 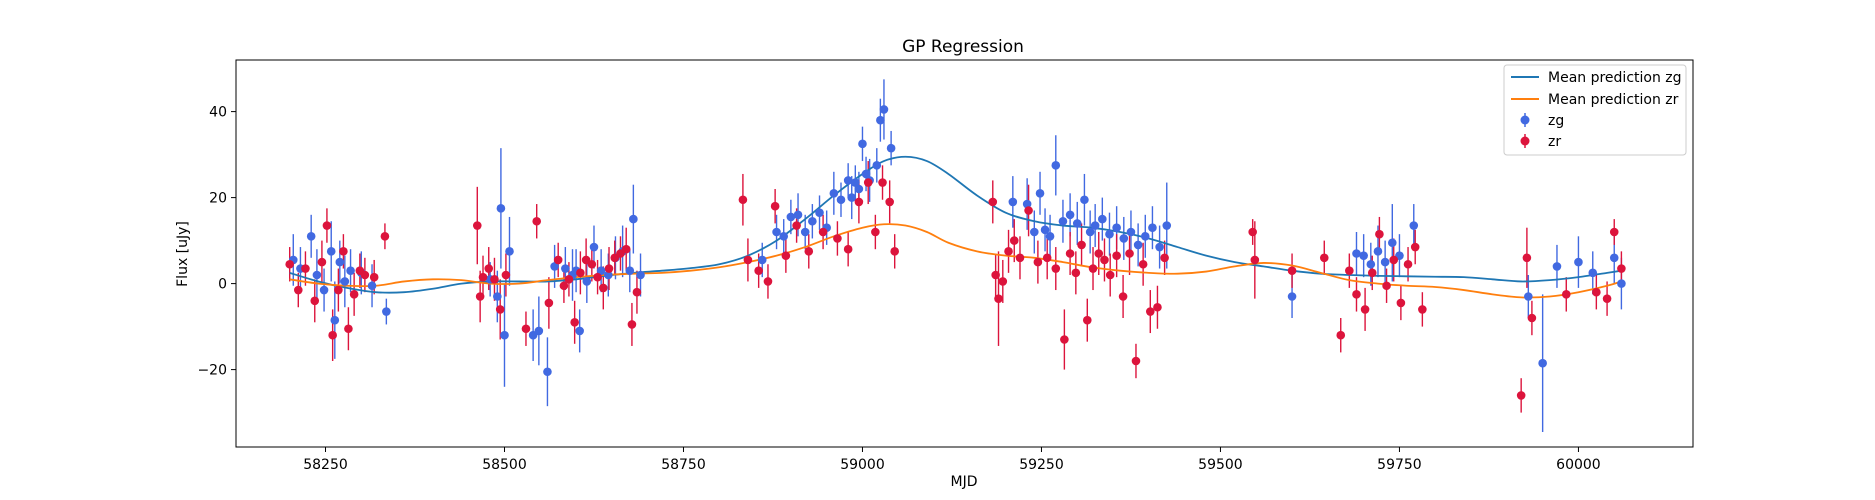 I want to click on legend-swatch-zg, so click(x=1525, y=120).